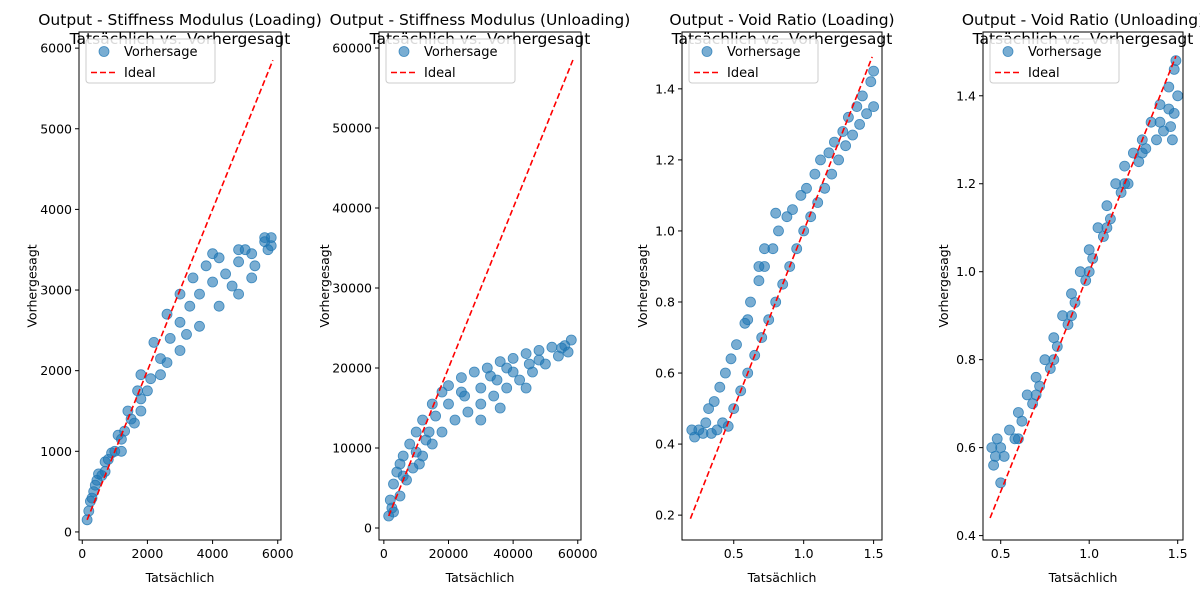 This screenshot has height=604, width=1200. Describe the element at coordinates (966, 95) in the screenshot. I see `y-tick-label: 1.4` at that location.